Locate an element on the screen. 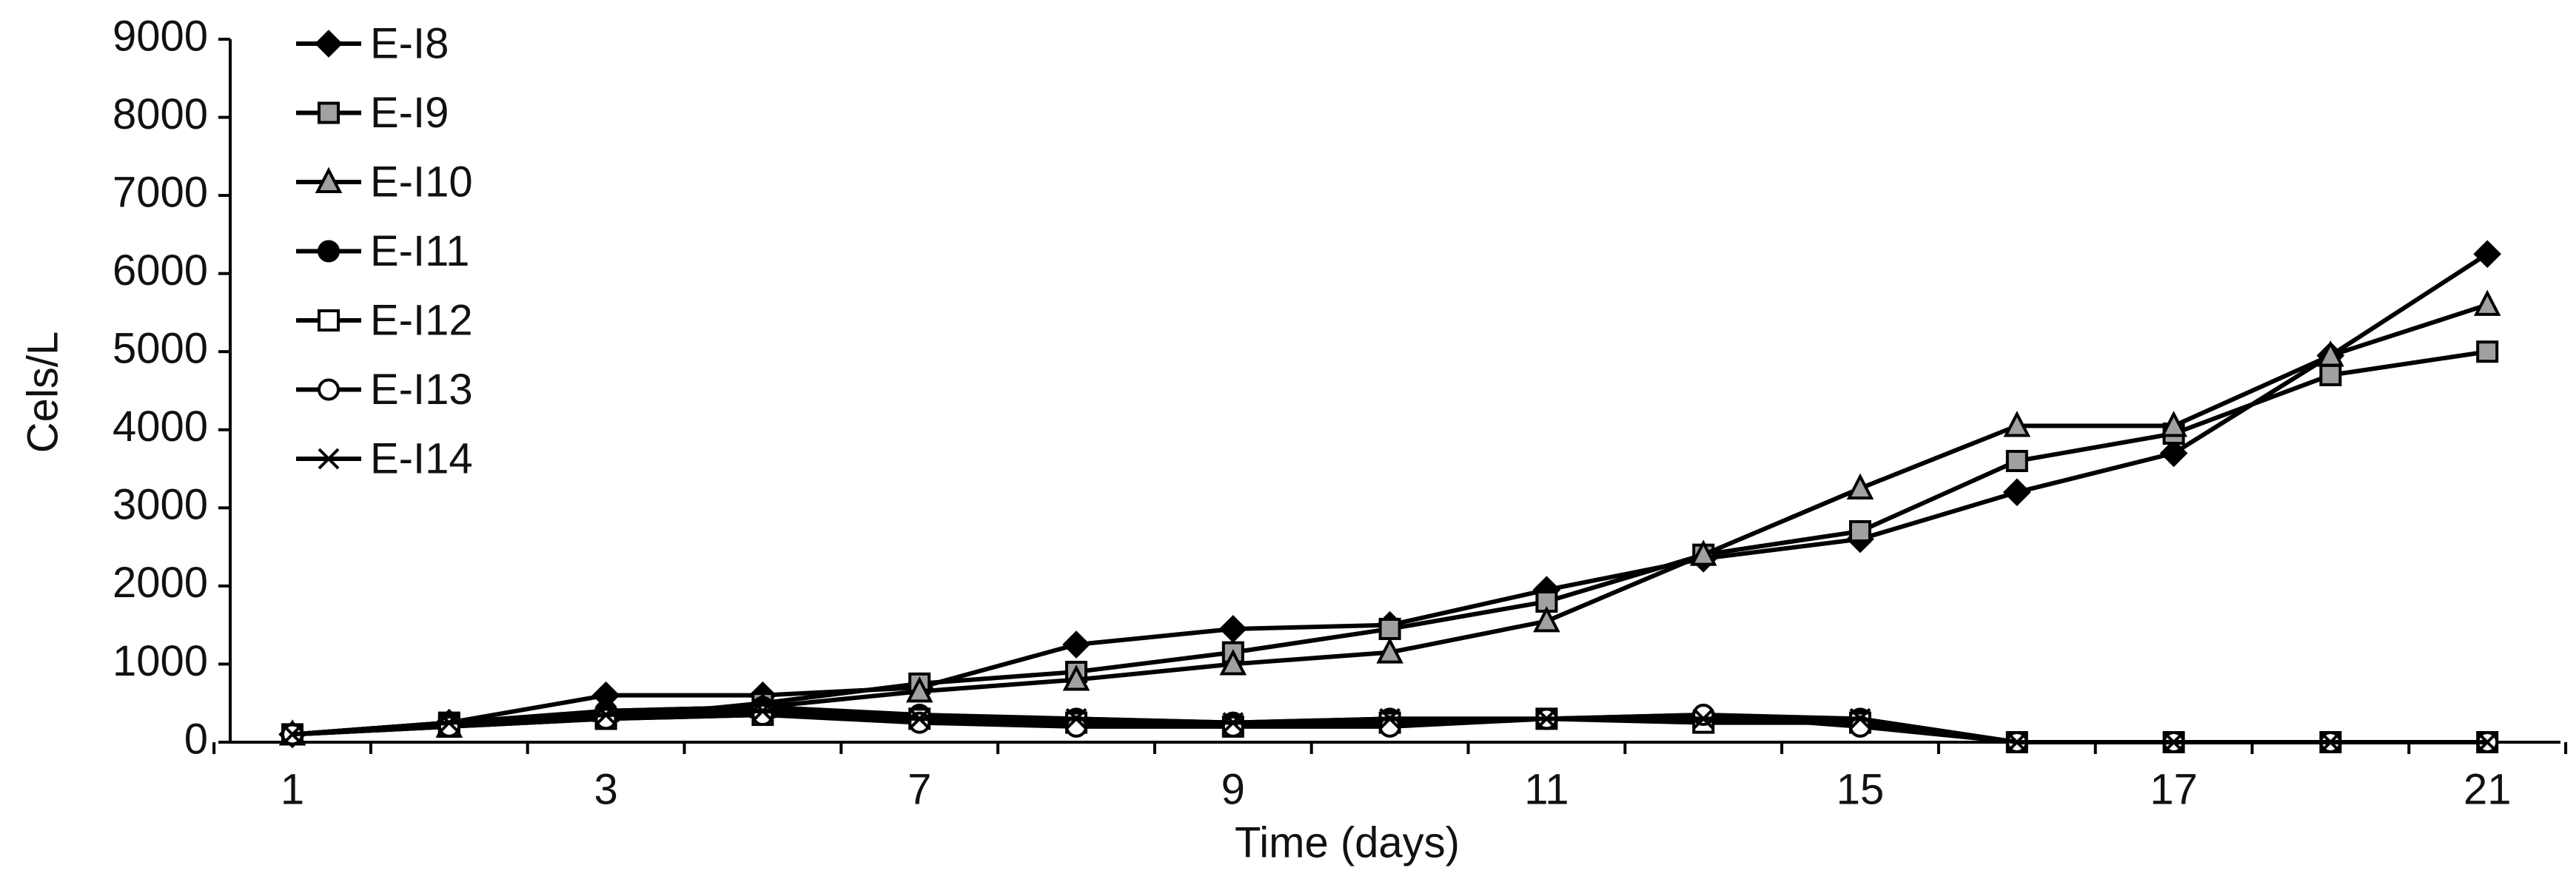 This screenshot has height=885, width=2576. legend-label: E-I14 is located at coordinates (421, 458).